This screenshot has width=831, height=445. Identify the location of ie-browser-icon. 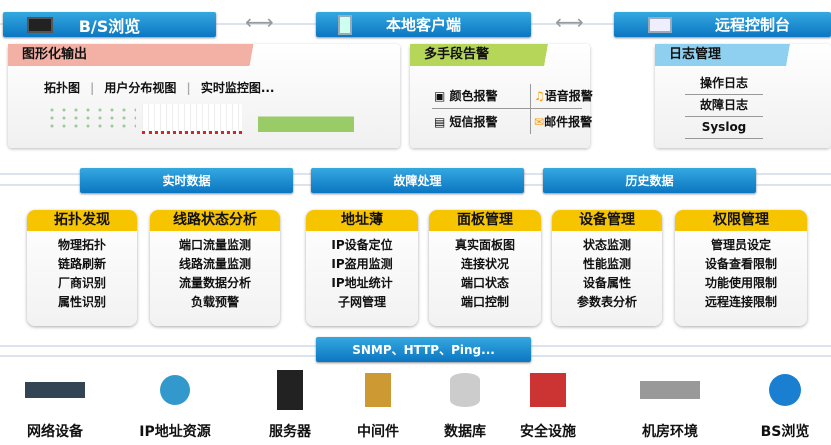
(785, 390).